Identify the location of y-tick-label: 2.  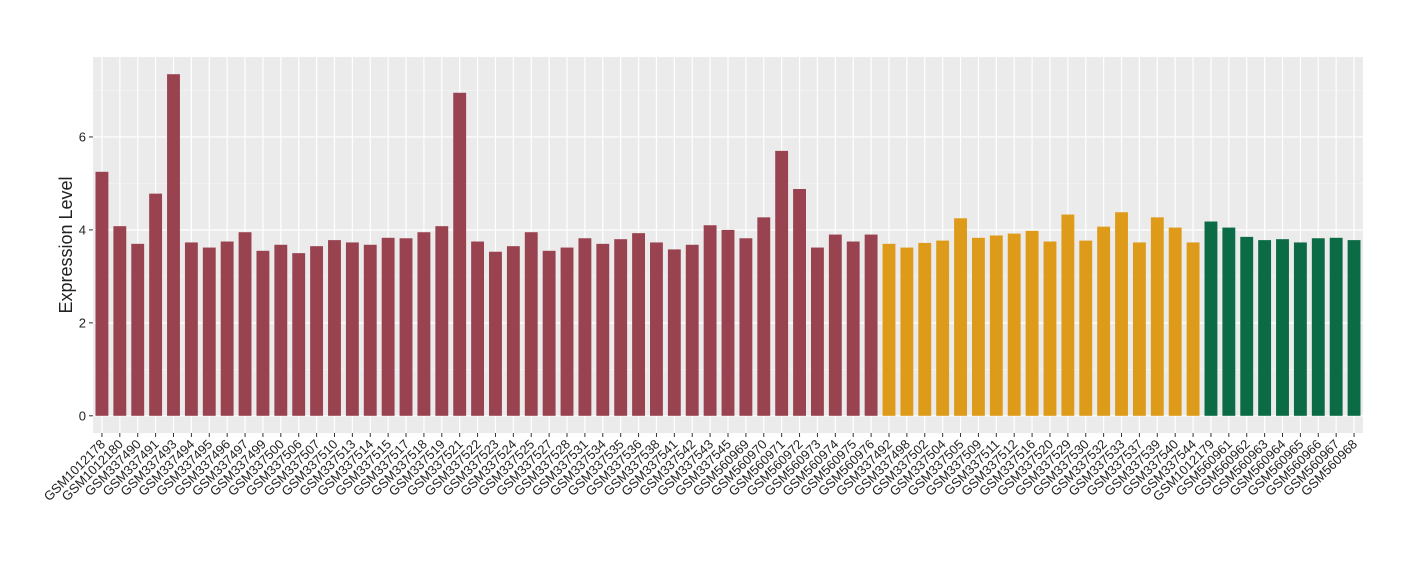
(82, 322).